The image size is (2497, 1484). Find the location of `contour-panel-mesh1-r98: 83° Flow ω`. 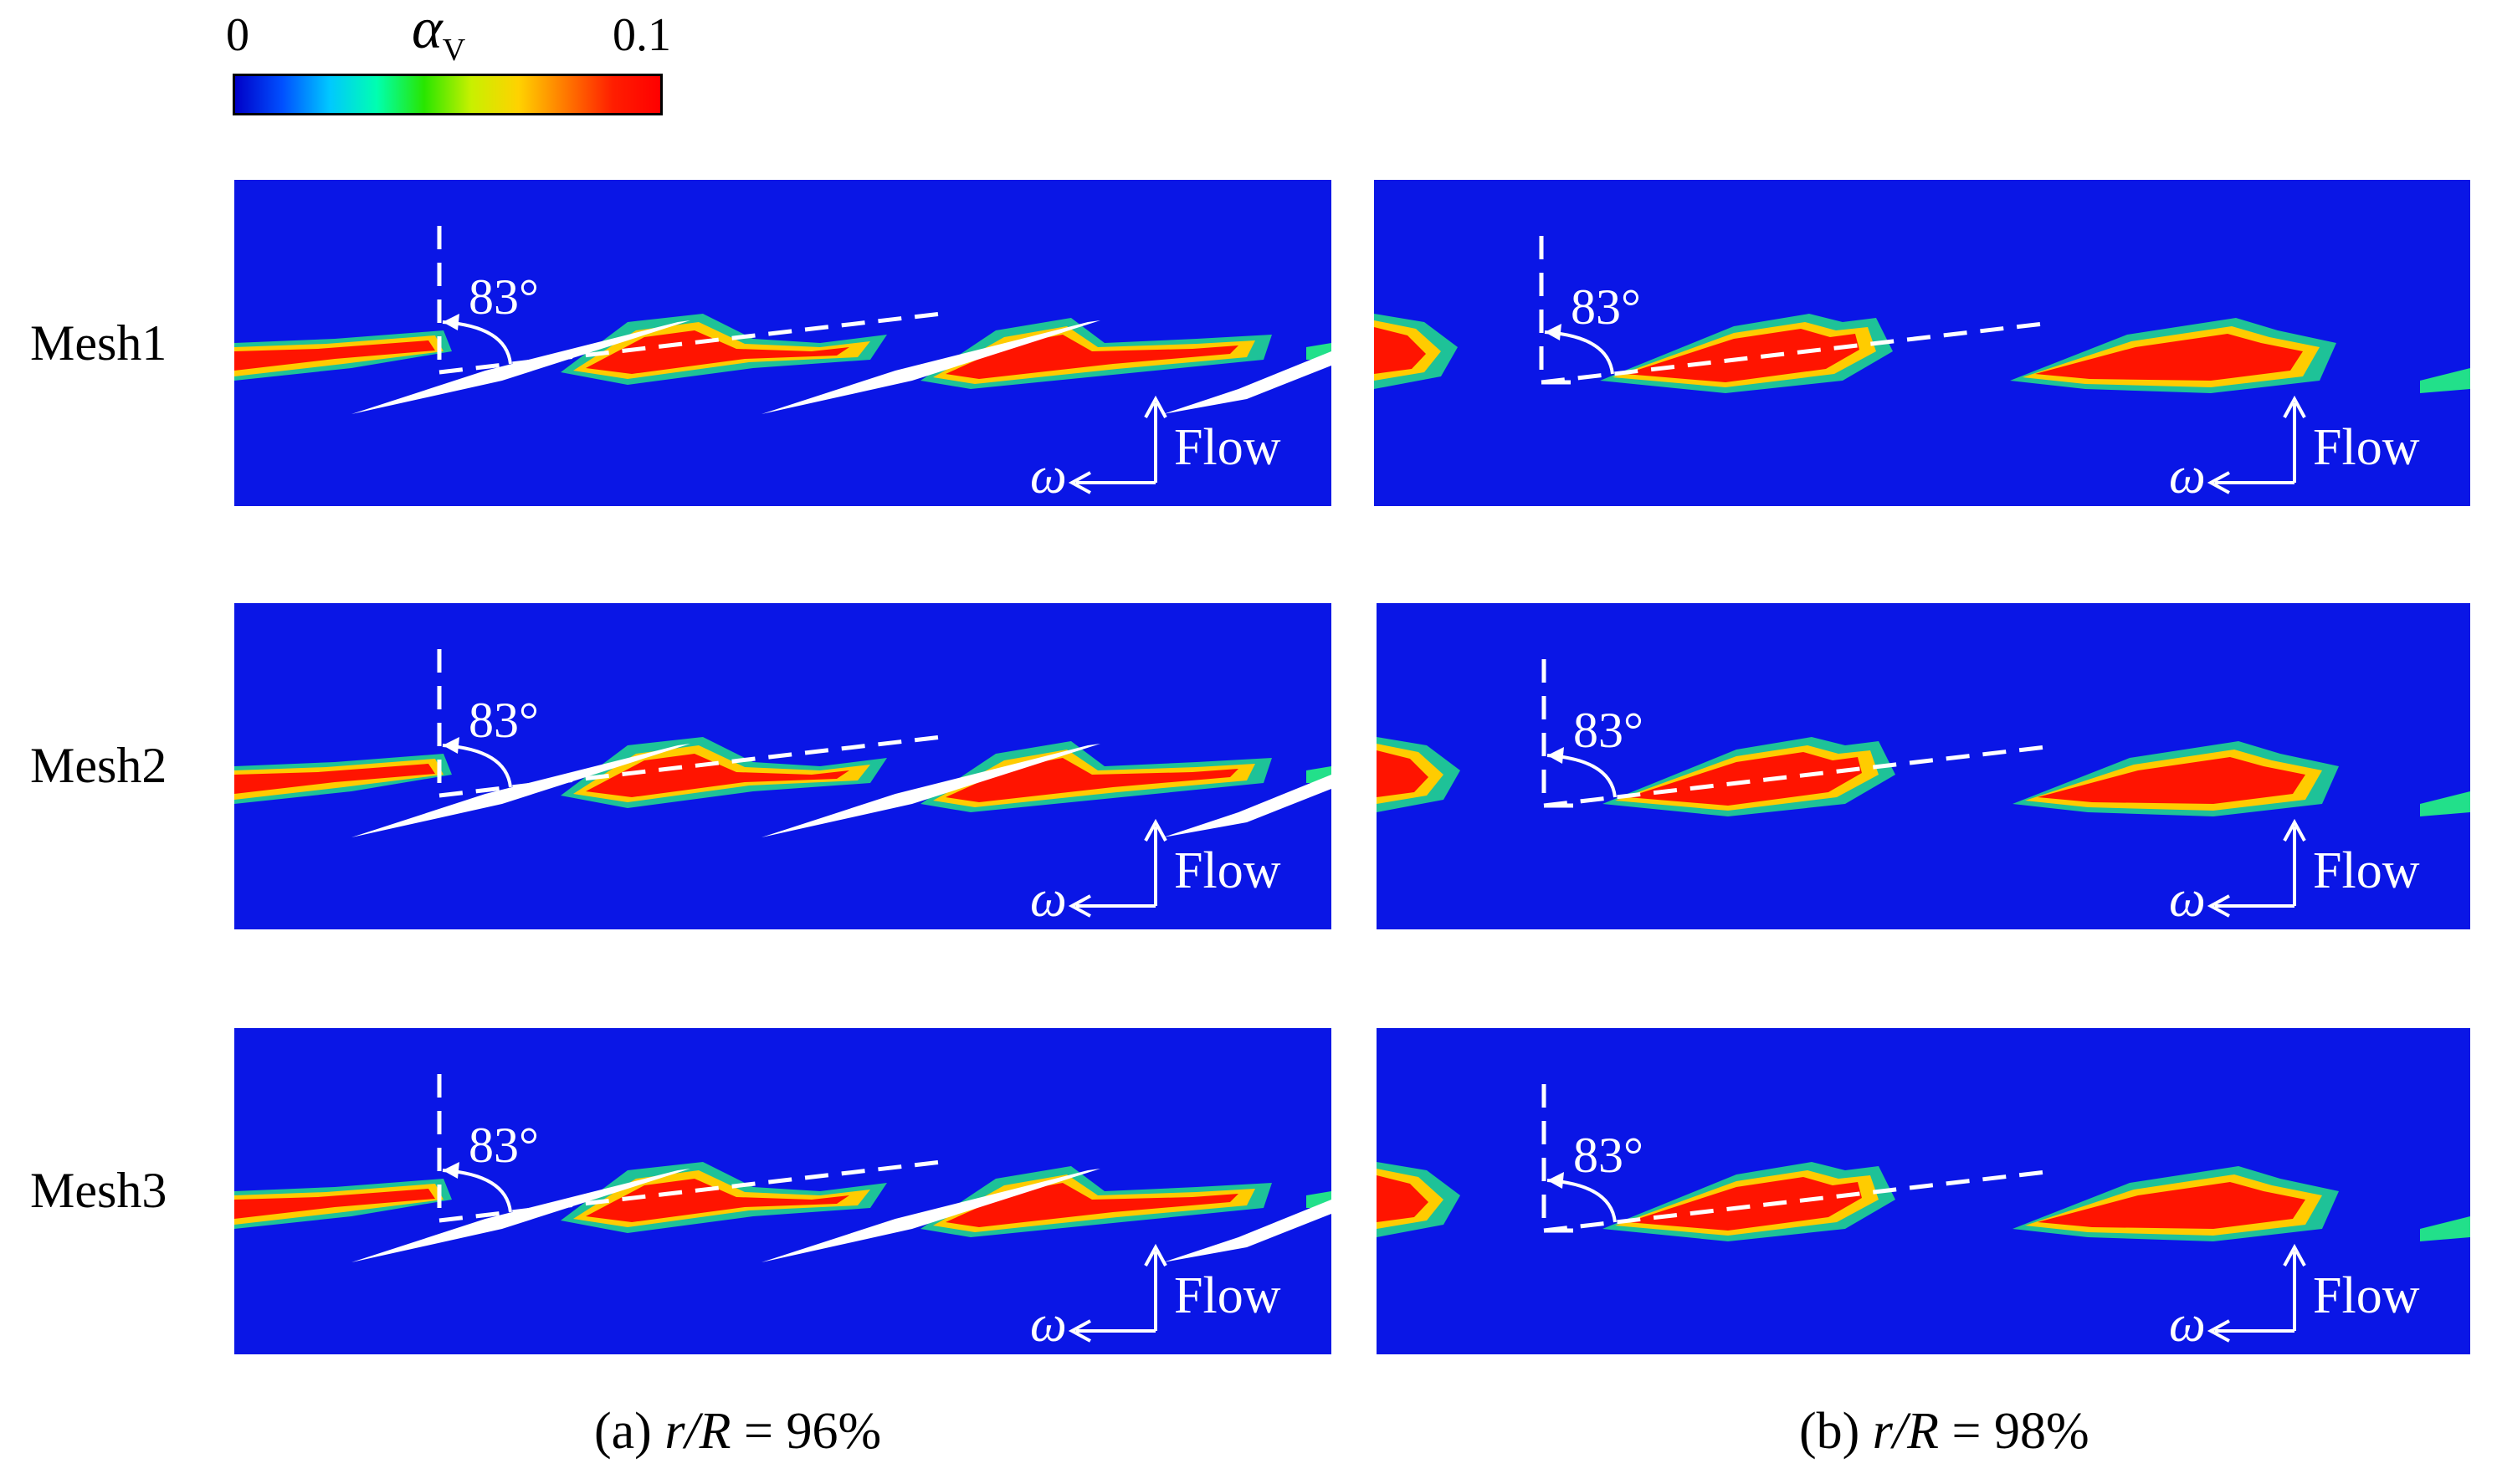

contour-panel-mesh1-r98: 83° Flow ω is located at coordinates (1922, 343).